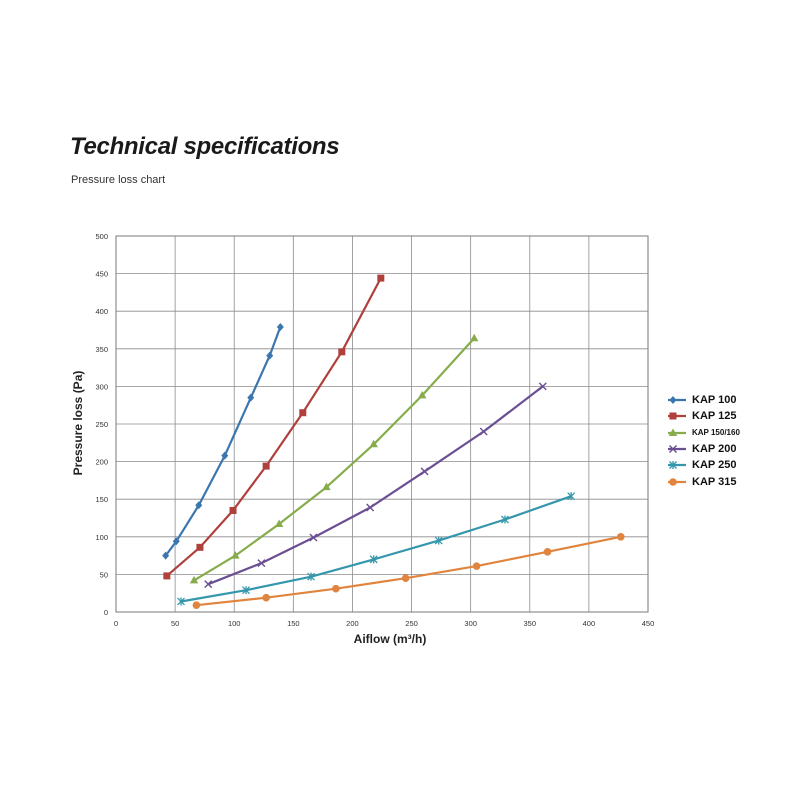 This screenshot has height=800, width=800. Describe the element at coordinates (714, 416) in the screenshot. I see `legend-label: KAP 125` at that location.